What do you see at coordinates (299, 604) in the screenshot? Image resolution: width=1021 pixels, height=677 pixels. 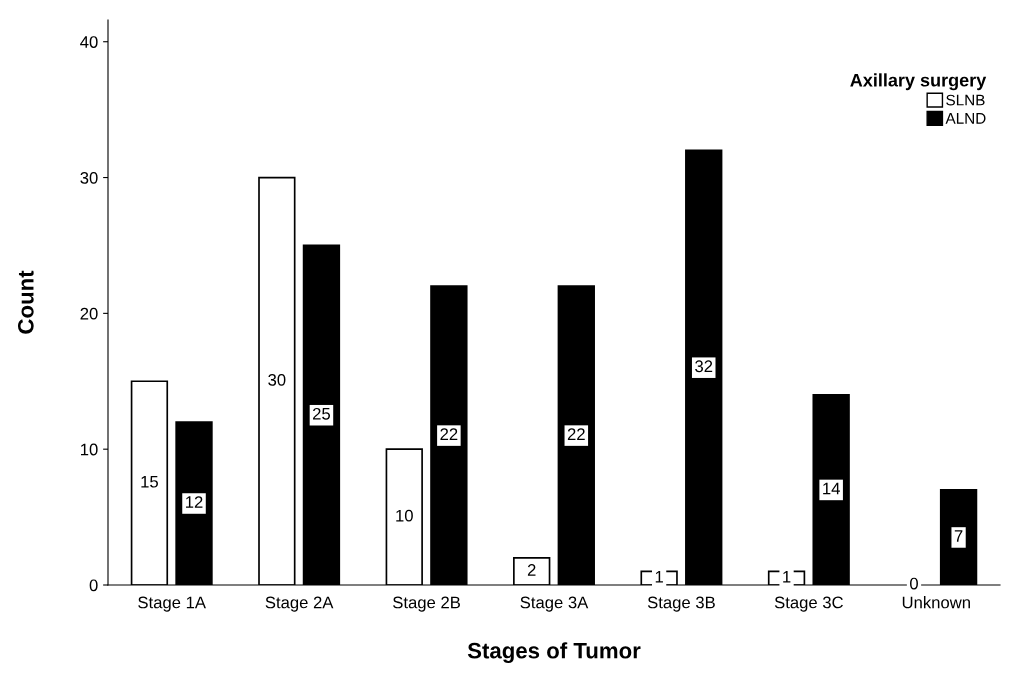 I see `x-tick-label: Stage 2A` at bounding box center [299, 604].